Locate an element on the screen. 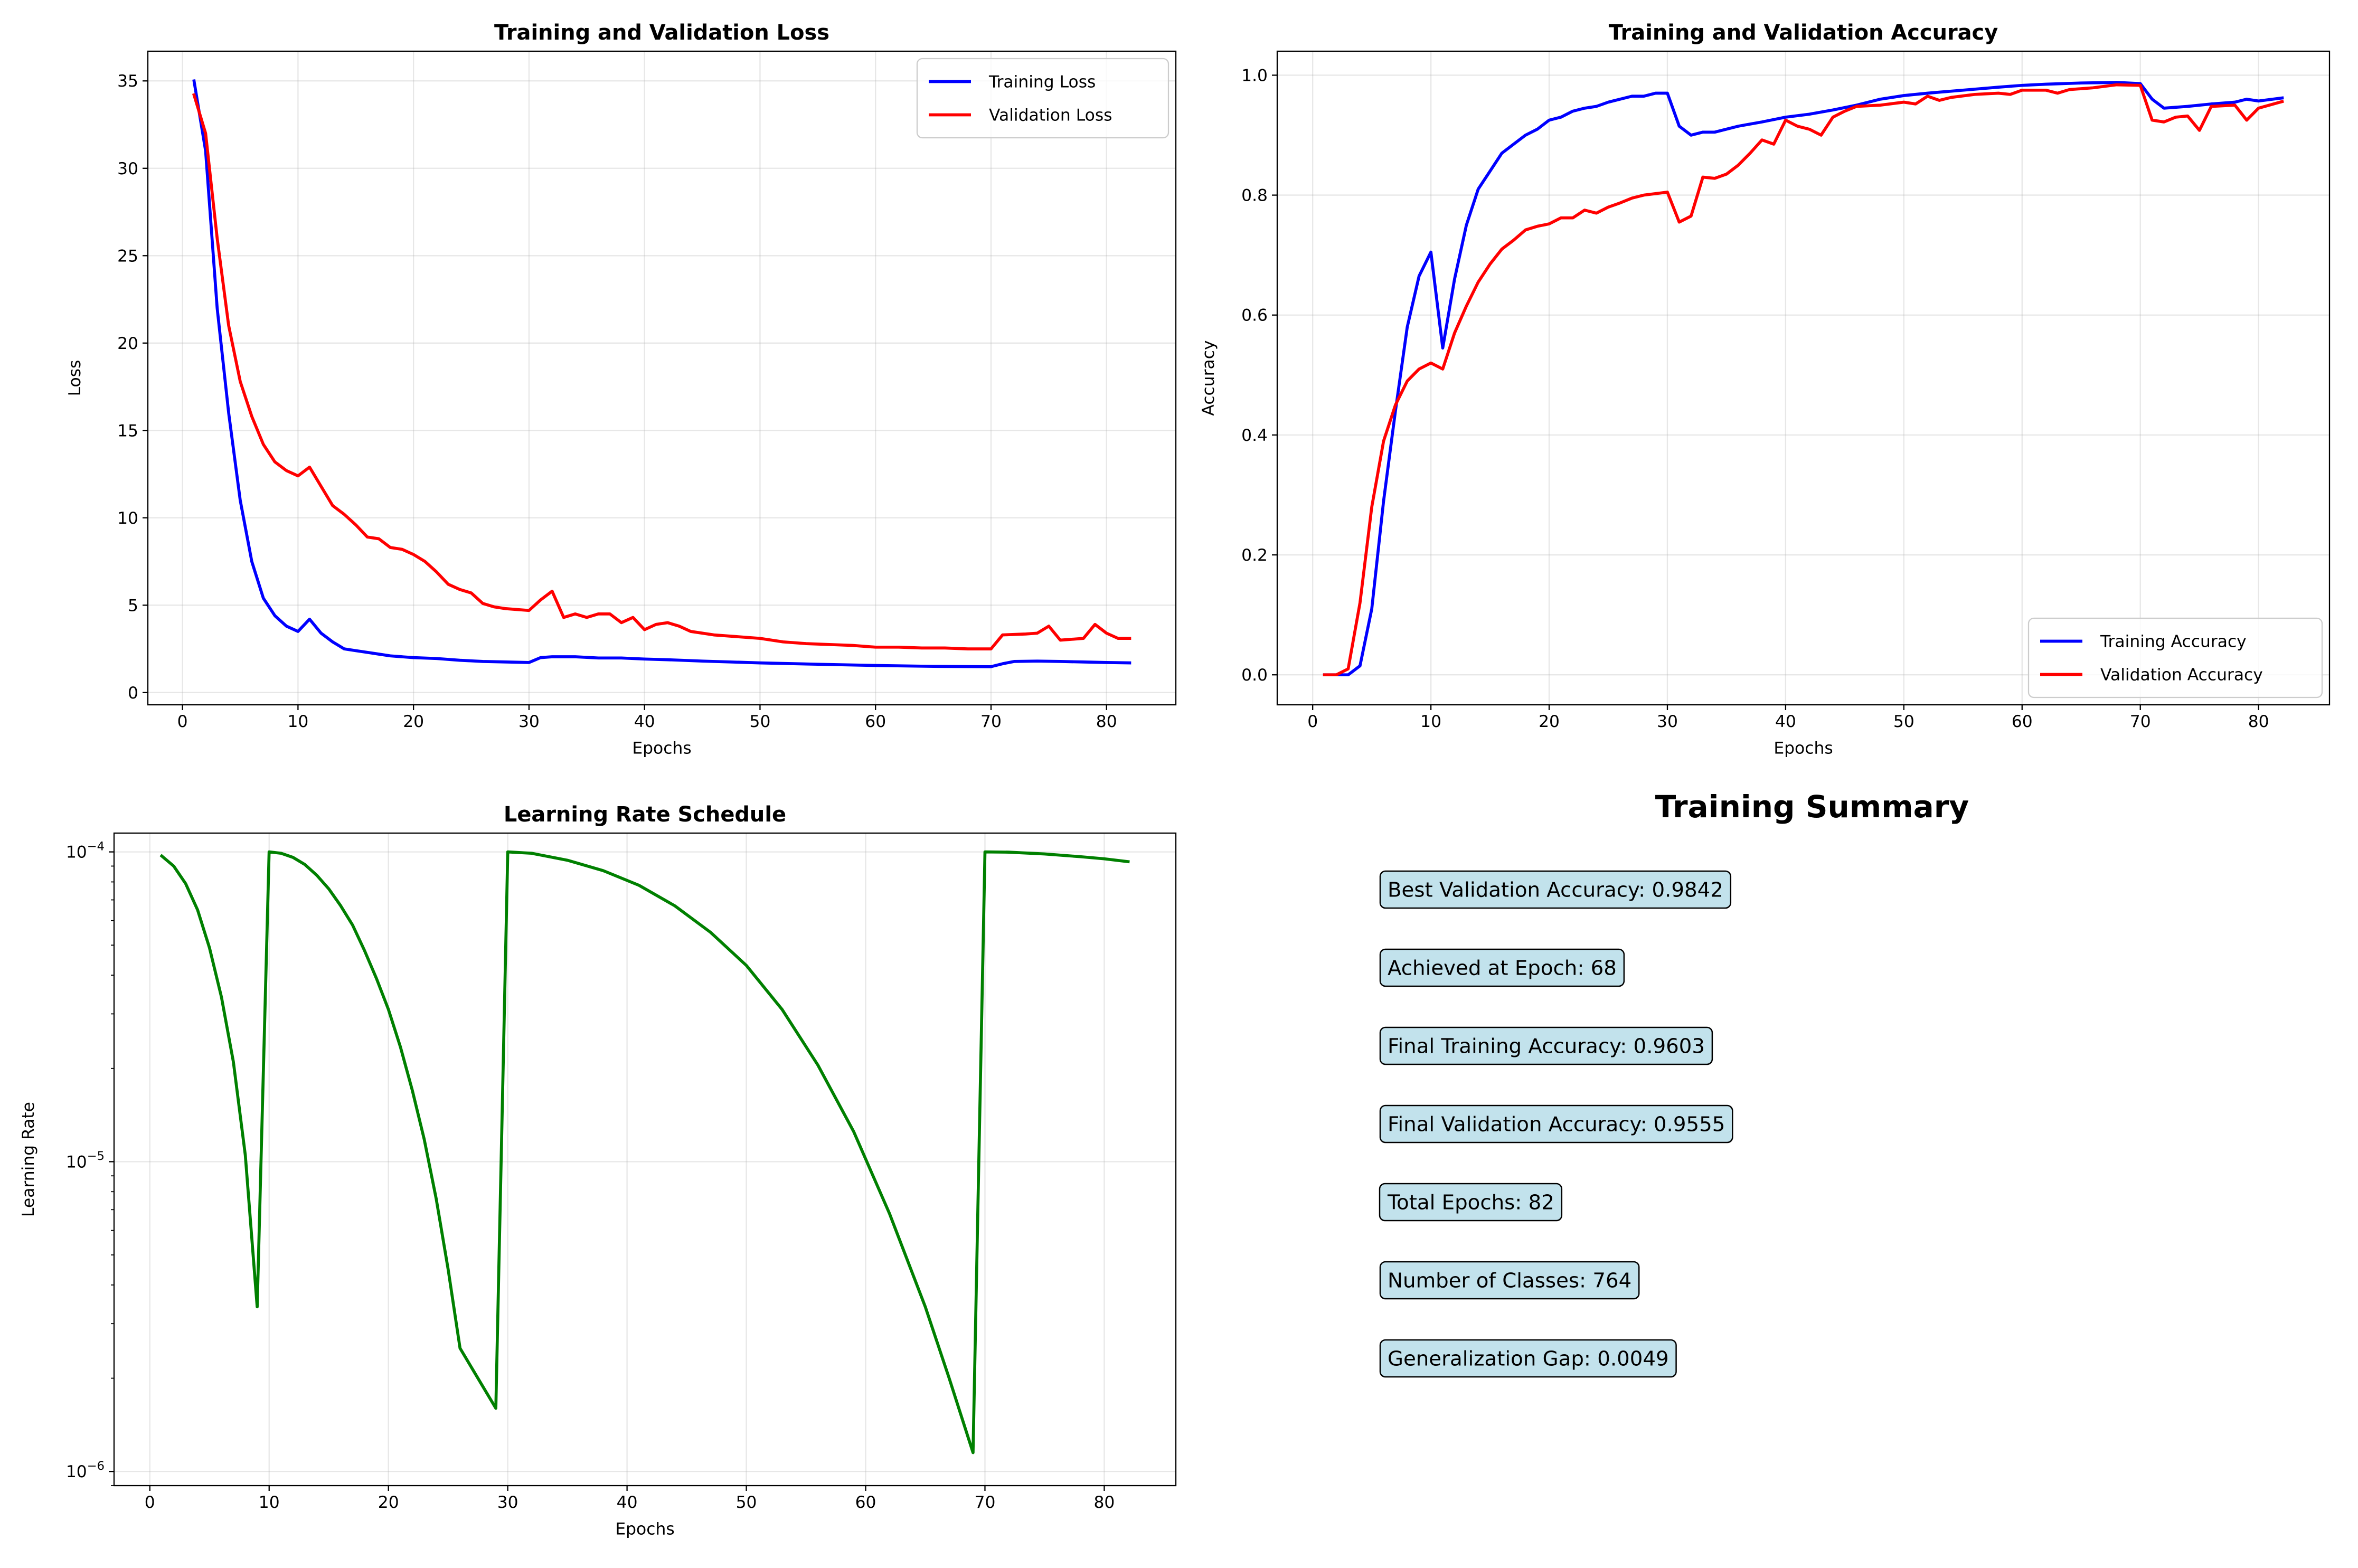 Image resolution: width=2358 pixels, height=1568 pixels. y-axis-label: Accuracy is located at coordinates (1208, 377).